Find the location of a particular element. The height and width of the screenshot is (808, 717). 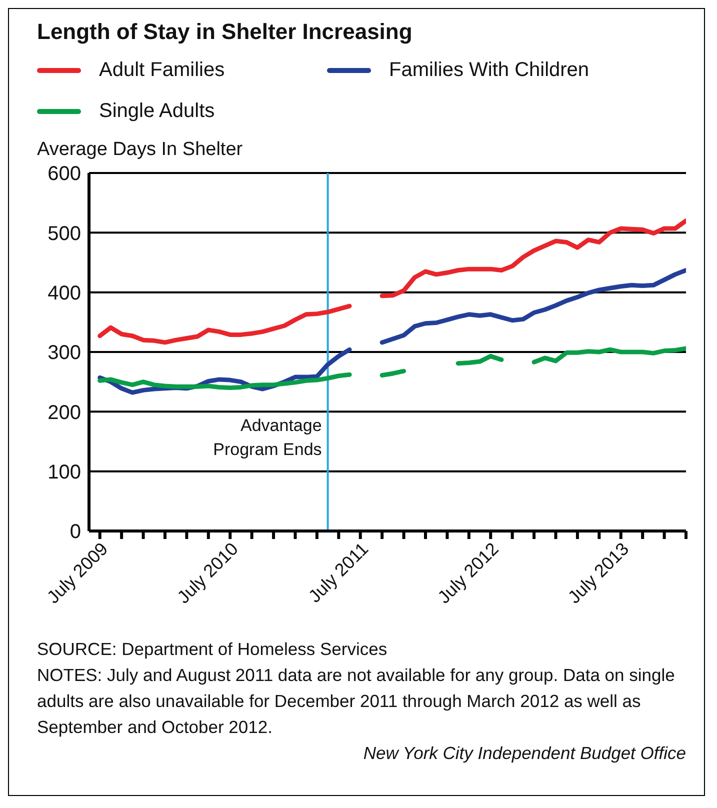

legend-label: Single Adults is located at coordinates (157, 111).